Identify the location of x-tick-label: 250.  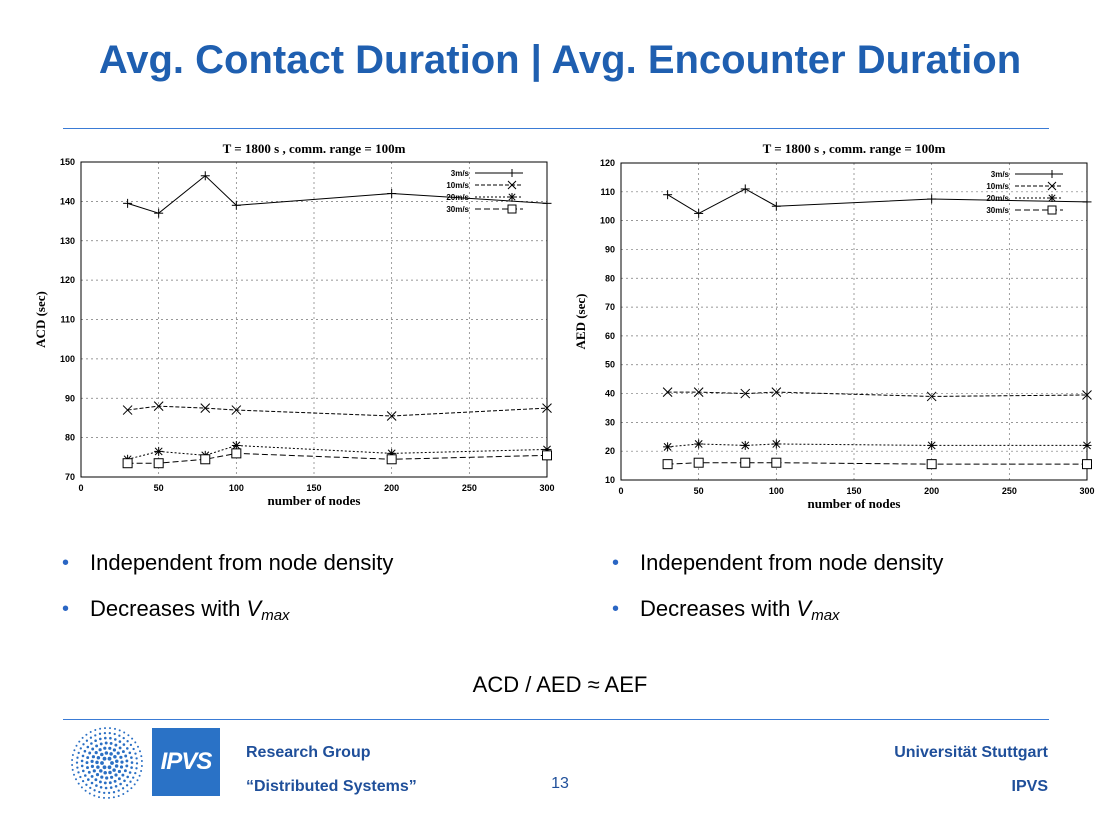
(469, 488).